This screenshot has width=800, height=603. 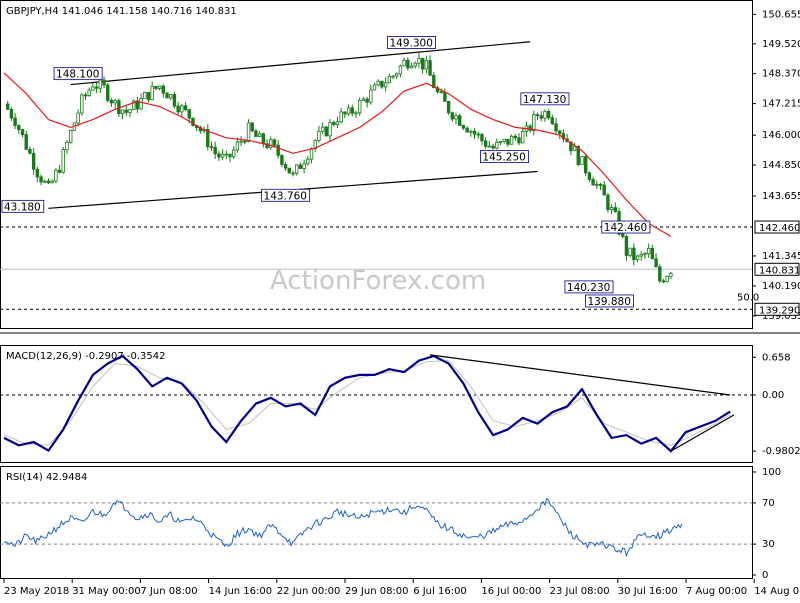 I want to click on x-tick-label: 30 Jul 16:00, so click(x=648, y=591).